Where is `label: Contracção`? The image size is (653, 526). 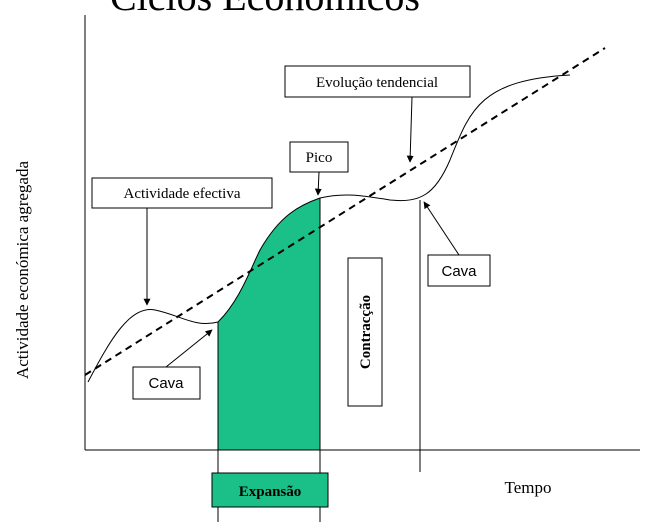
label: Contracção is located at coordinates (366, 332).